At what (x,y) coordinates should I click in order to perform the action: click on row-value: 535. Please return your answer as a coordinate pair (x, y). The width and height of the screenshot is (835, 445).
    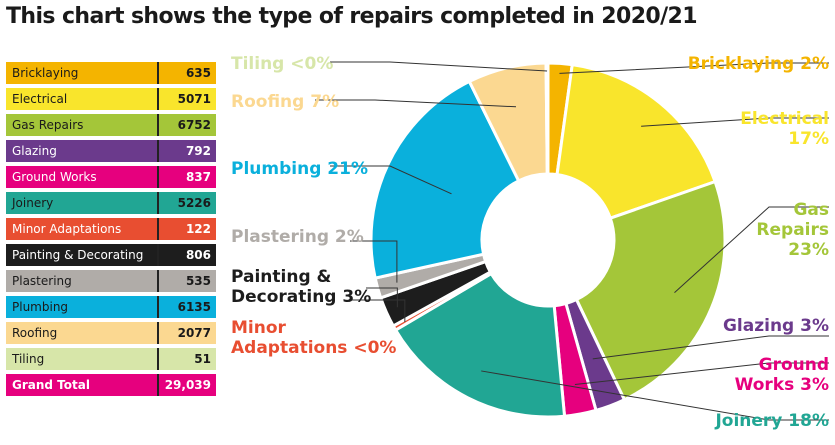
    Looking at the image, I should click on (198, 281).